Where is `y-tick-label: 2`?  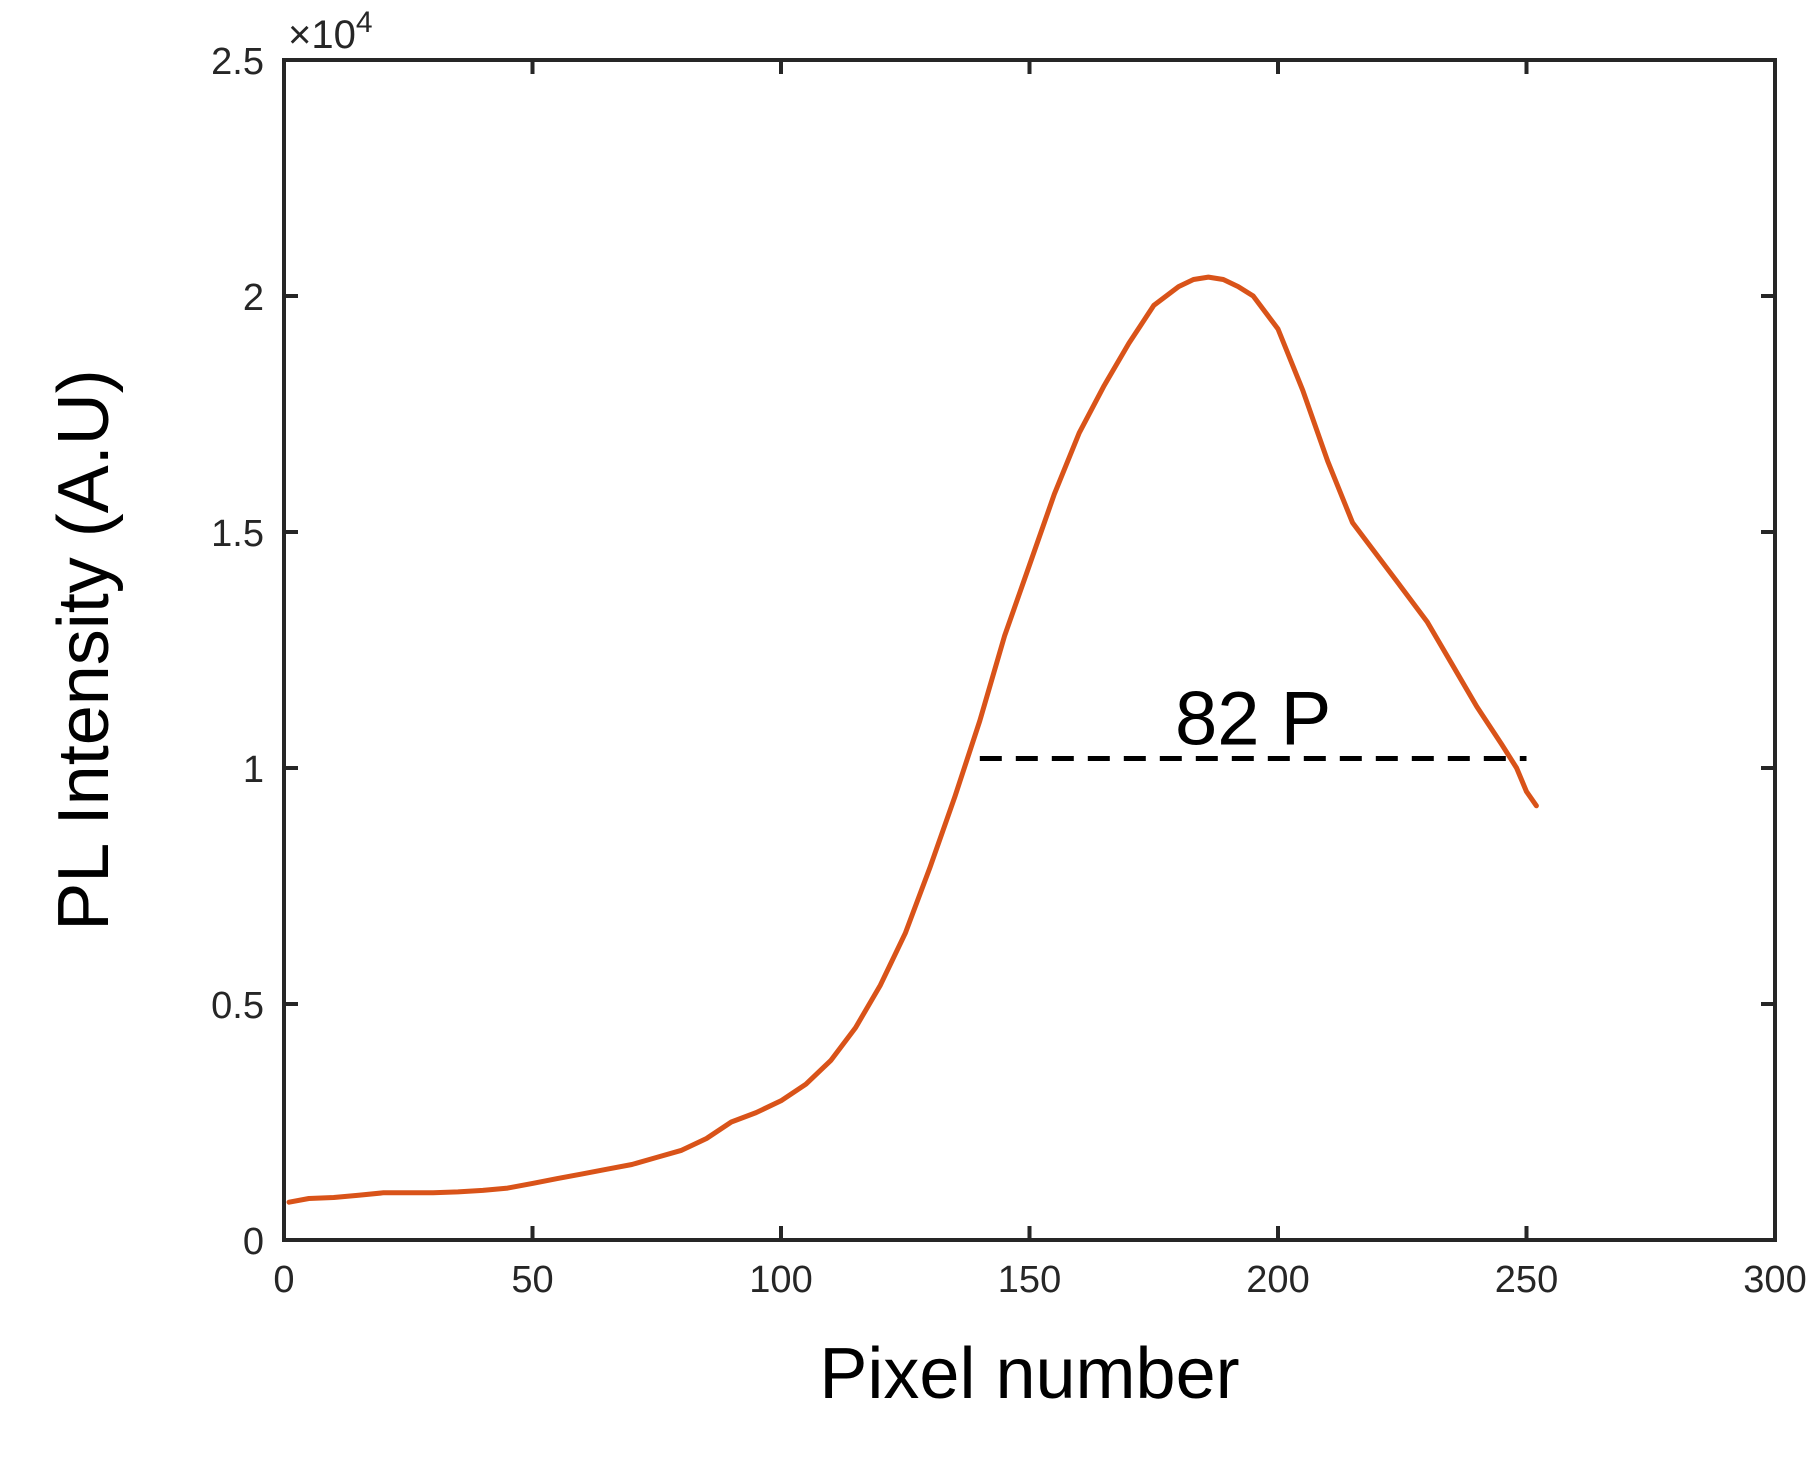
y-tick-label: 2 is located at coordinates (253, 298).